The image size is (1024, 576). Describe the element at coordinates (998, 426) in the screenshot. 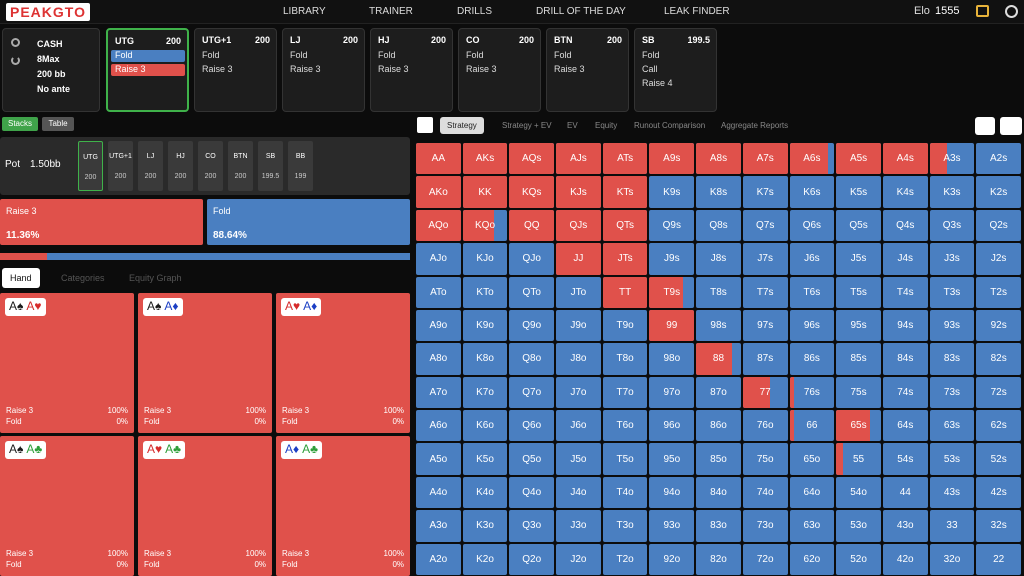

I see `hand-cell: 62s` at that location.